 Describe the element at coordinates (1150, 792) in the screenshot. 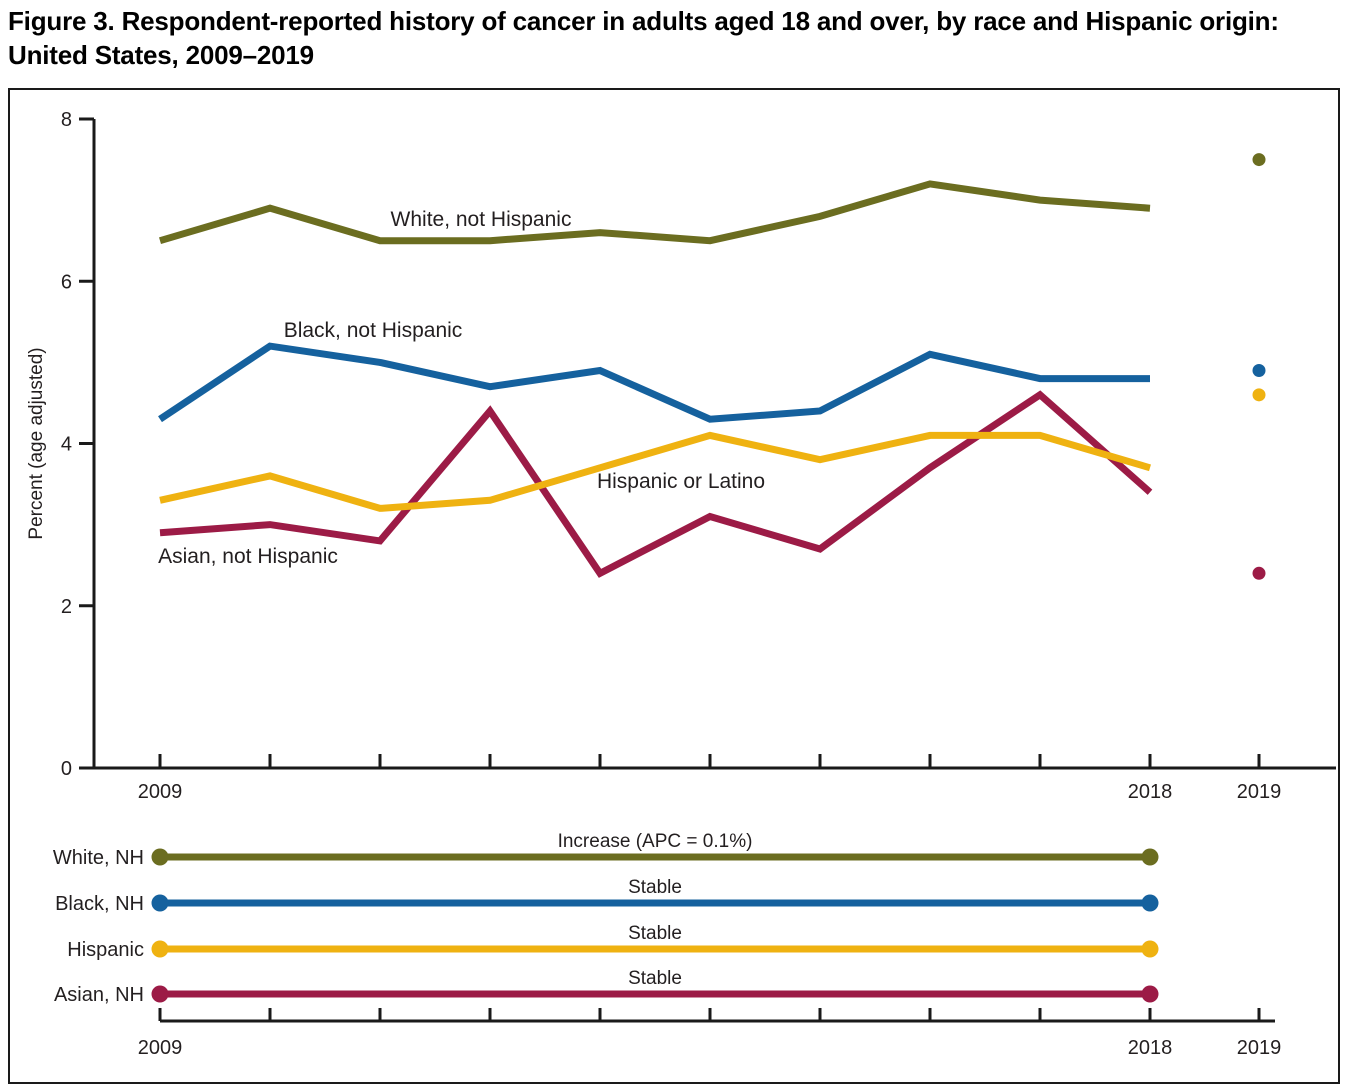

I see `x-tick-label: 2018` at that location.